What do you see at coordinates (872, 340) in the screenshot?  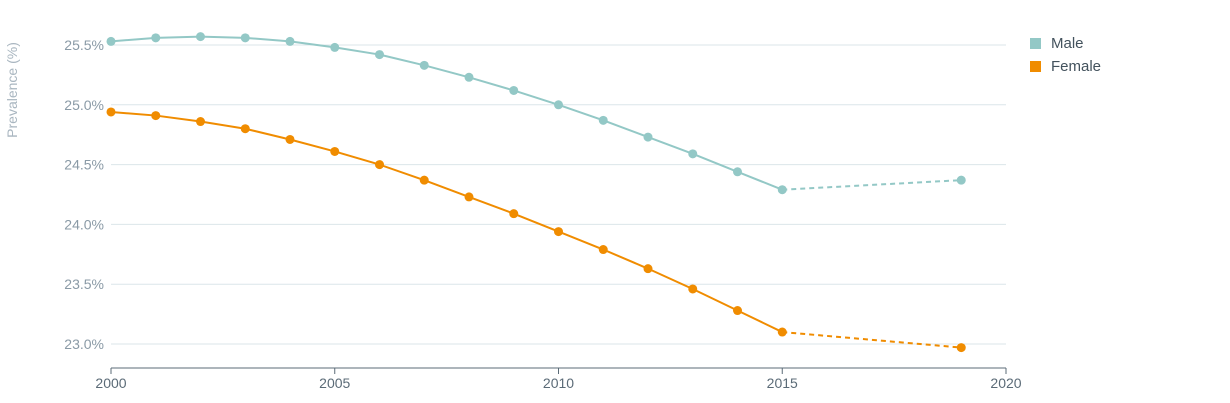 I see `series-projection-female` at bounding box center [872, 340].